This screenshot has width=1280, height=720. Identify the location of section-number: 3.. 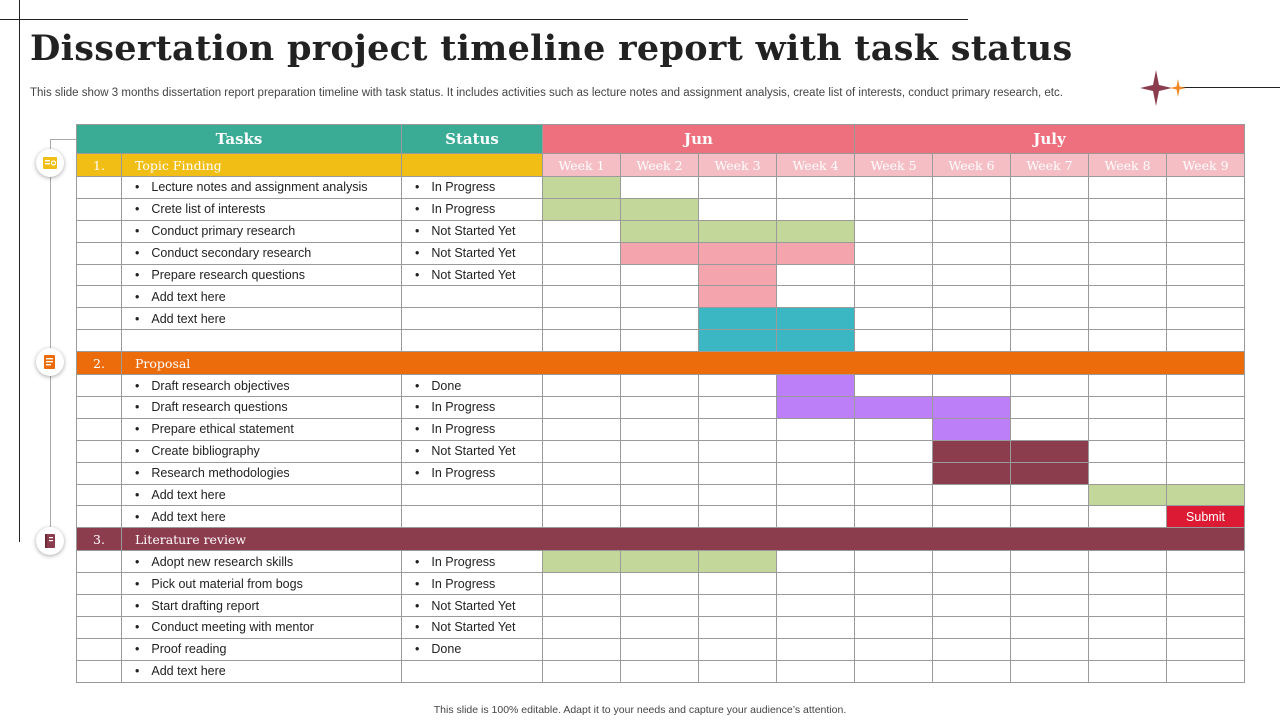
(99, 539).